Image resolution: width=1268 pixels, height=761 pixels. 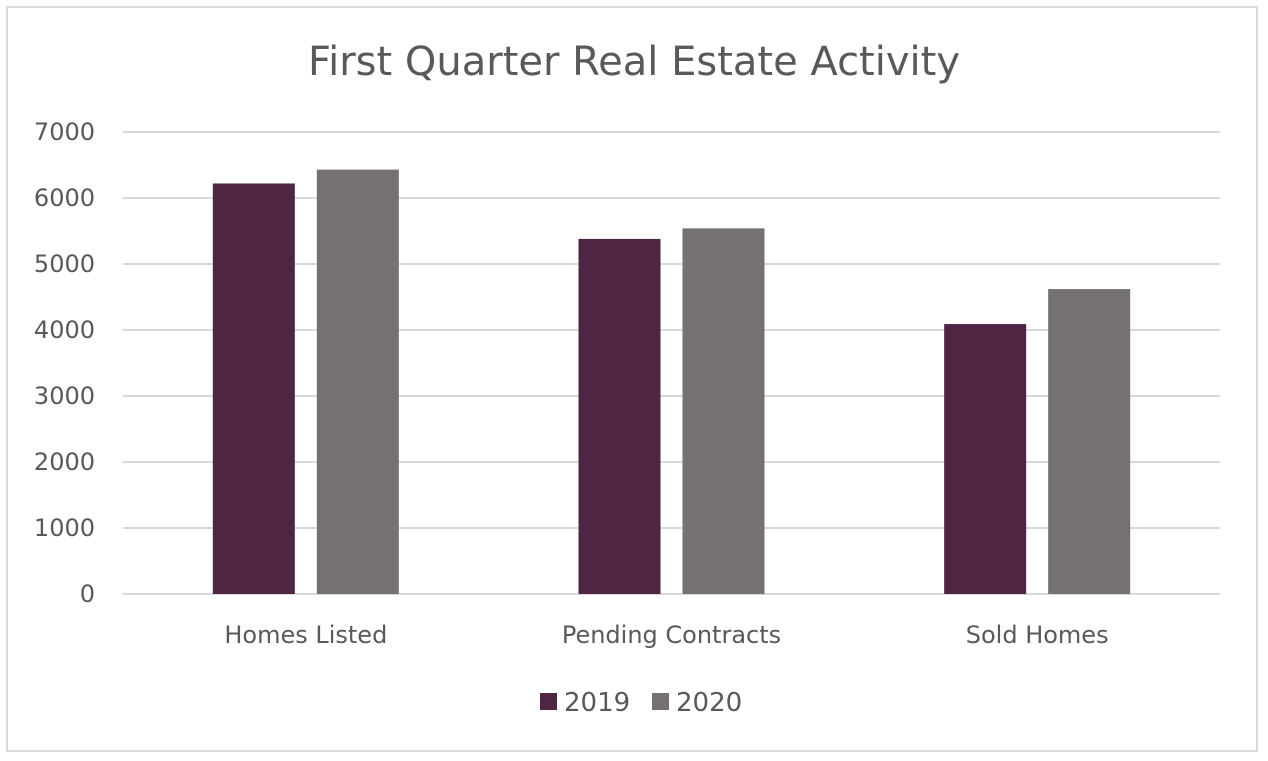 What do you see at coordinates (64, 132) in the screenshot?
I see `y-tick-label: 7000` at bounding box center [64, 132].